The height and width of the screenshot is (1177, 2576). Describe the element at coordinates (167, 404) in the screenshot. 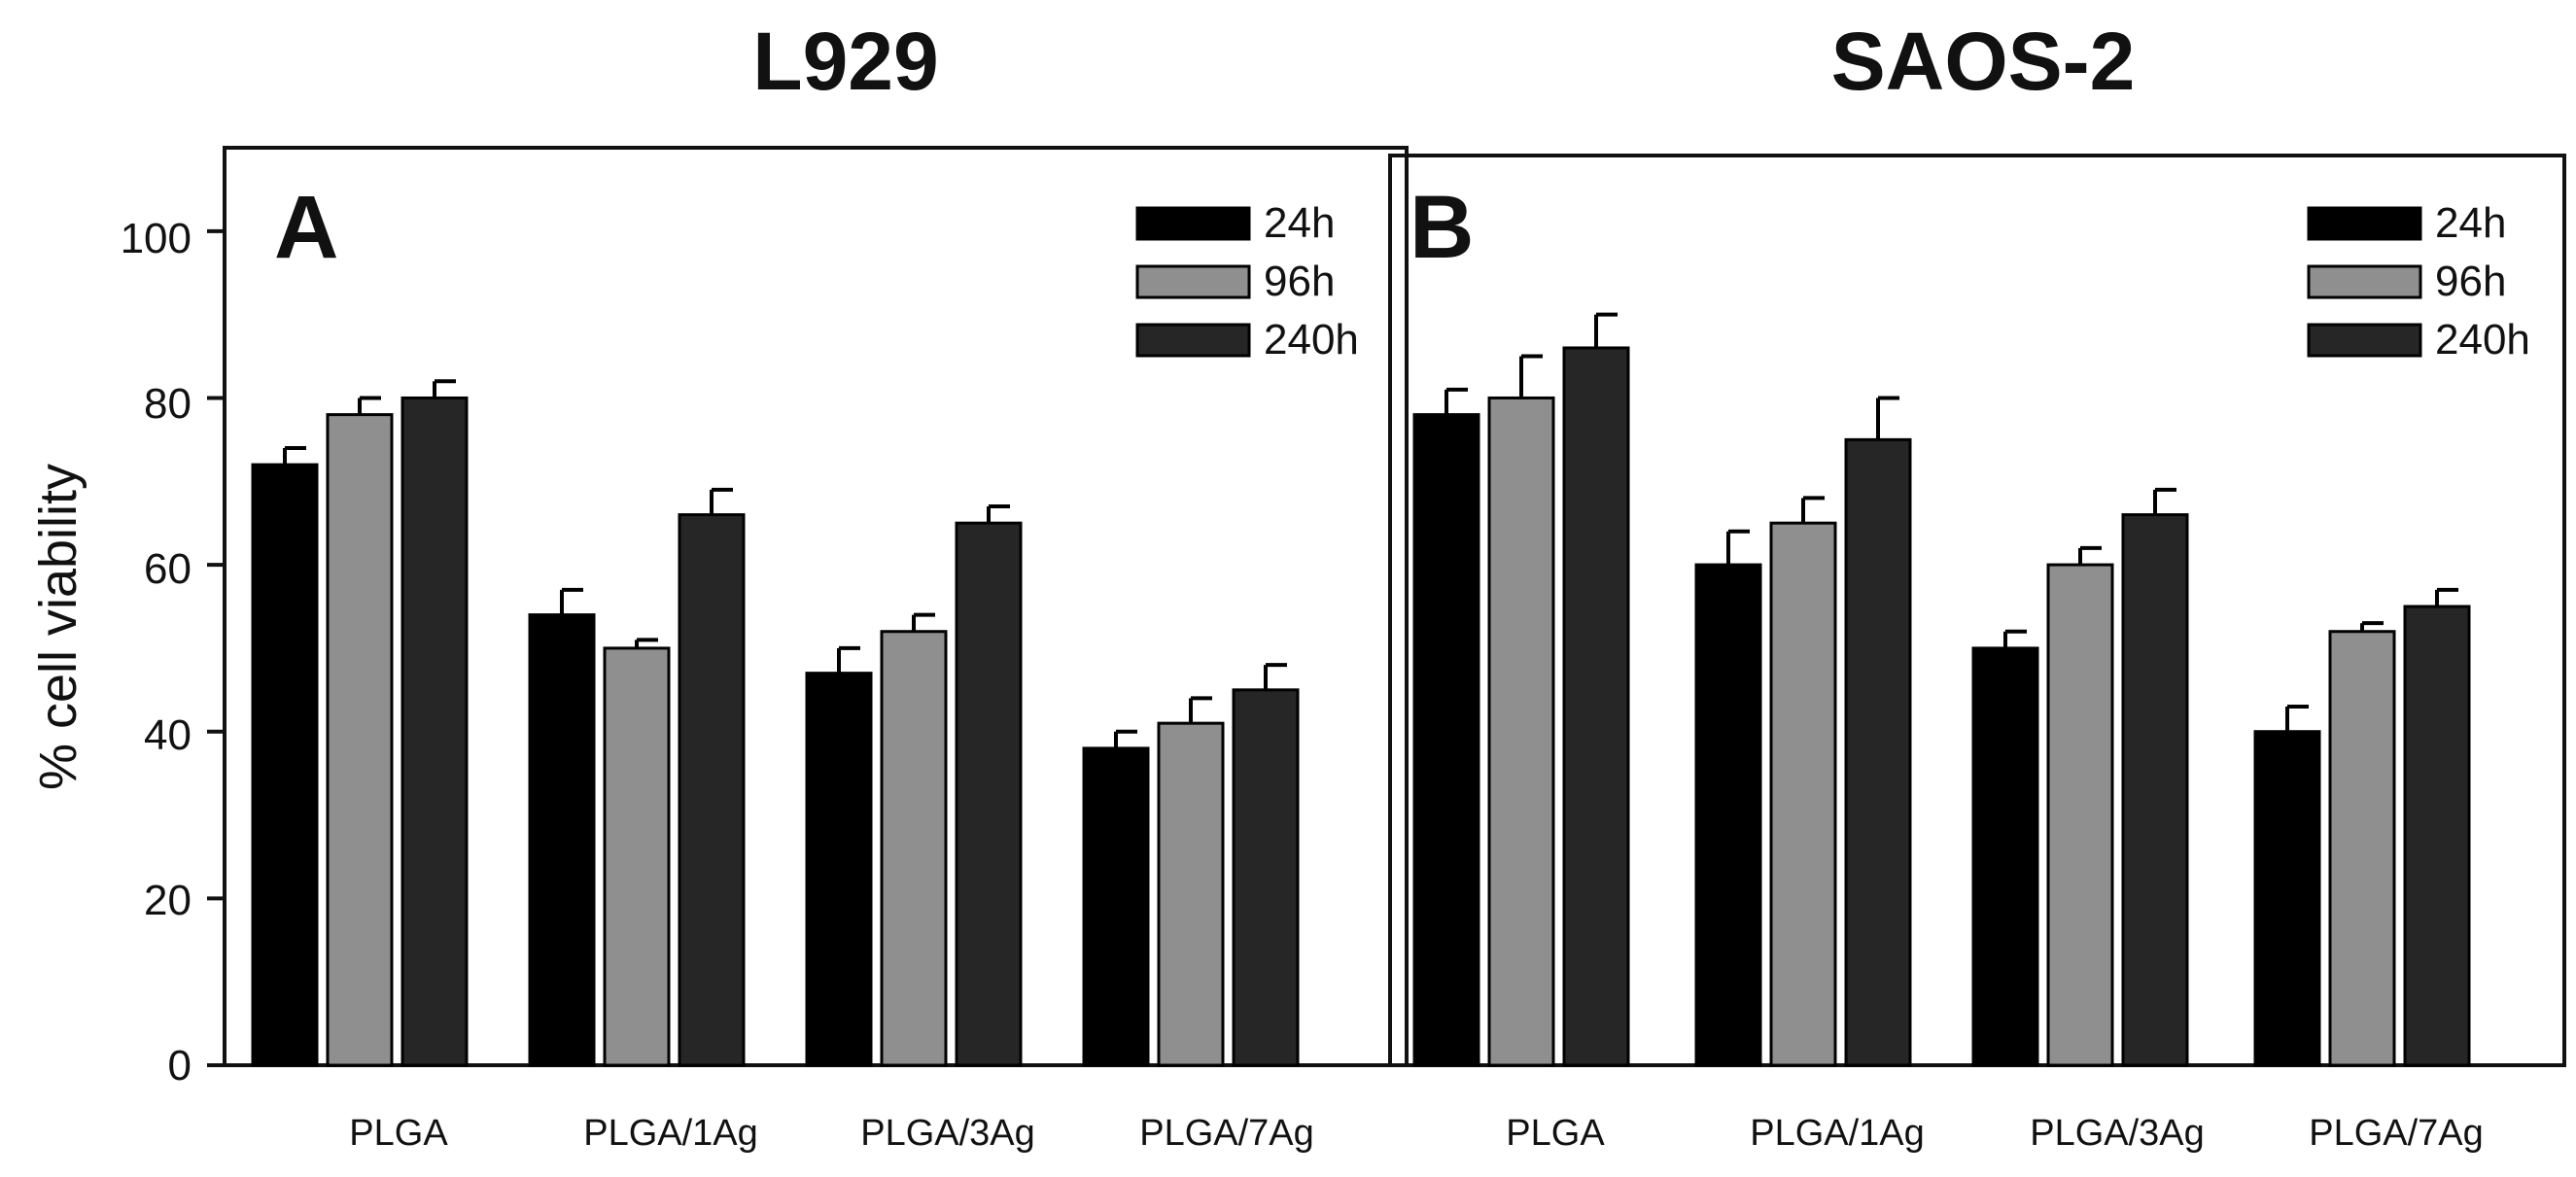

I see `y-tick-label-80: 80` at that location.